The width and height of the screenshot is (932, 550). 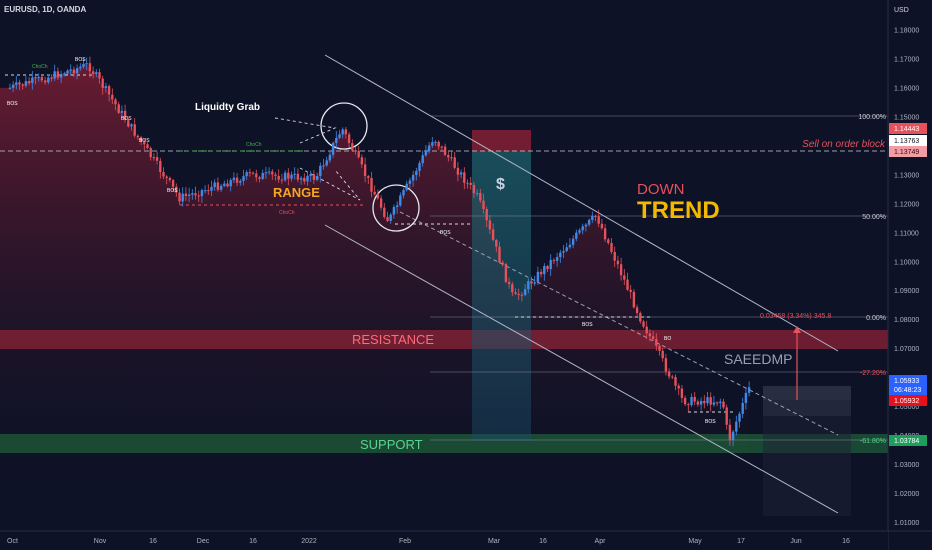 What do you see at coordinates (710, 422) in the screenshot?
I see `bos-label-8: BOS` at bounding box center [710, 422].